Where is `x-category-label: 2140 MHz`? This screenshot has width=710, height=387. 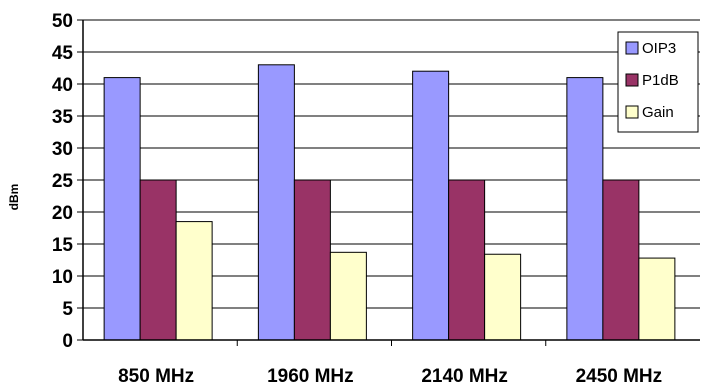 x-category-label: 2140 MHz is located at coordinates (464, 376).